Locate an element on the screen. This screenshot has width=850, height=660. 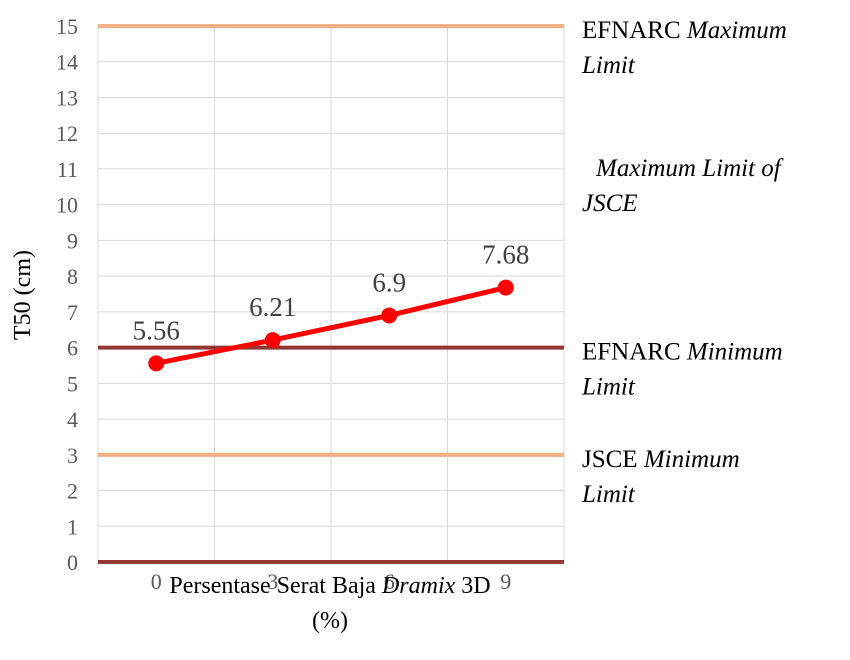
y-tick-label-13: 13 is located at coordinates (67, 97).